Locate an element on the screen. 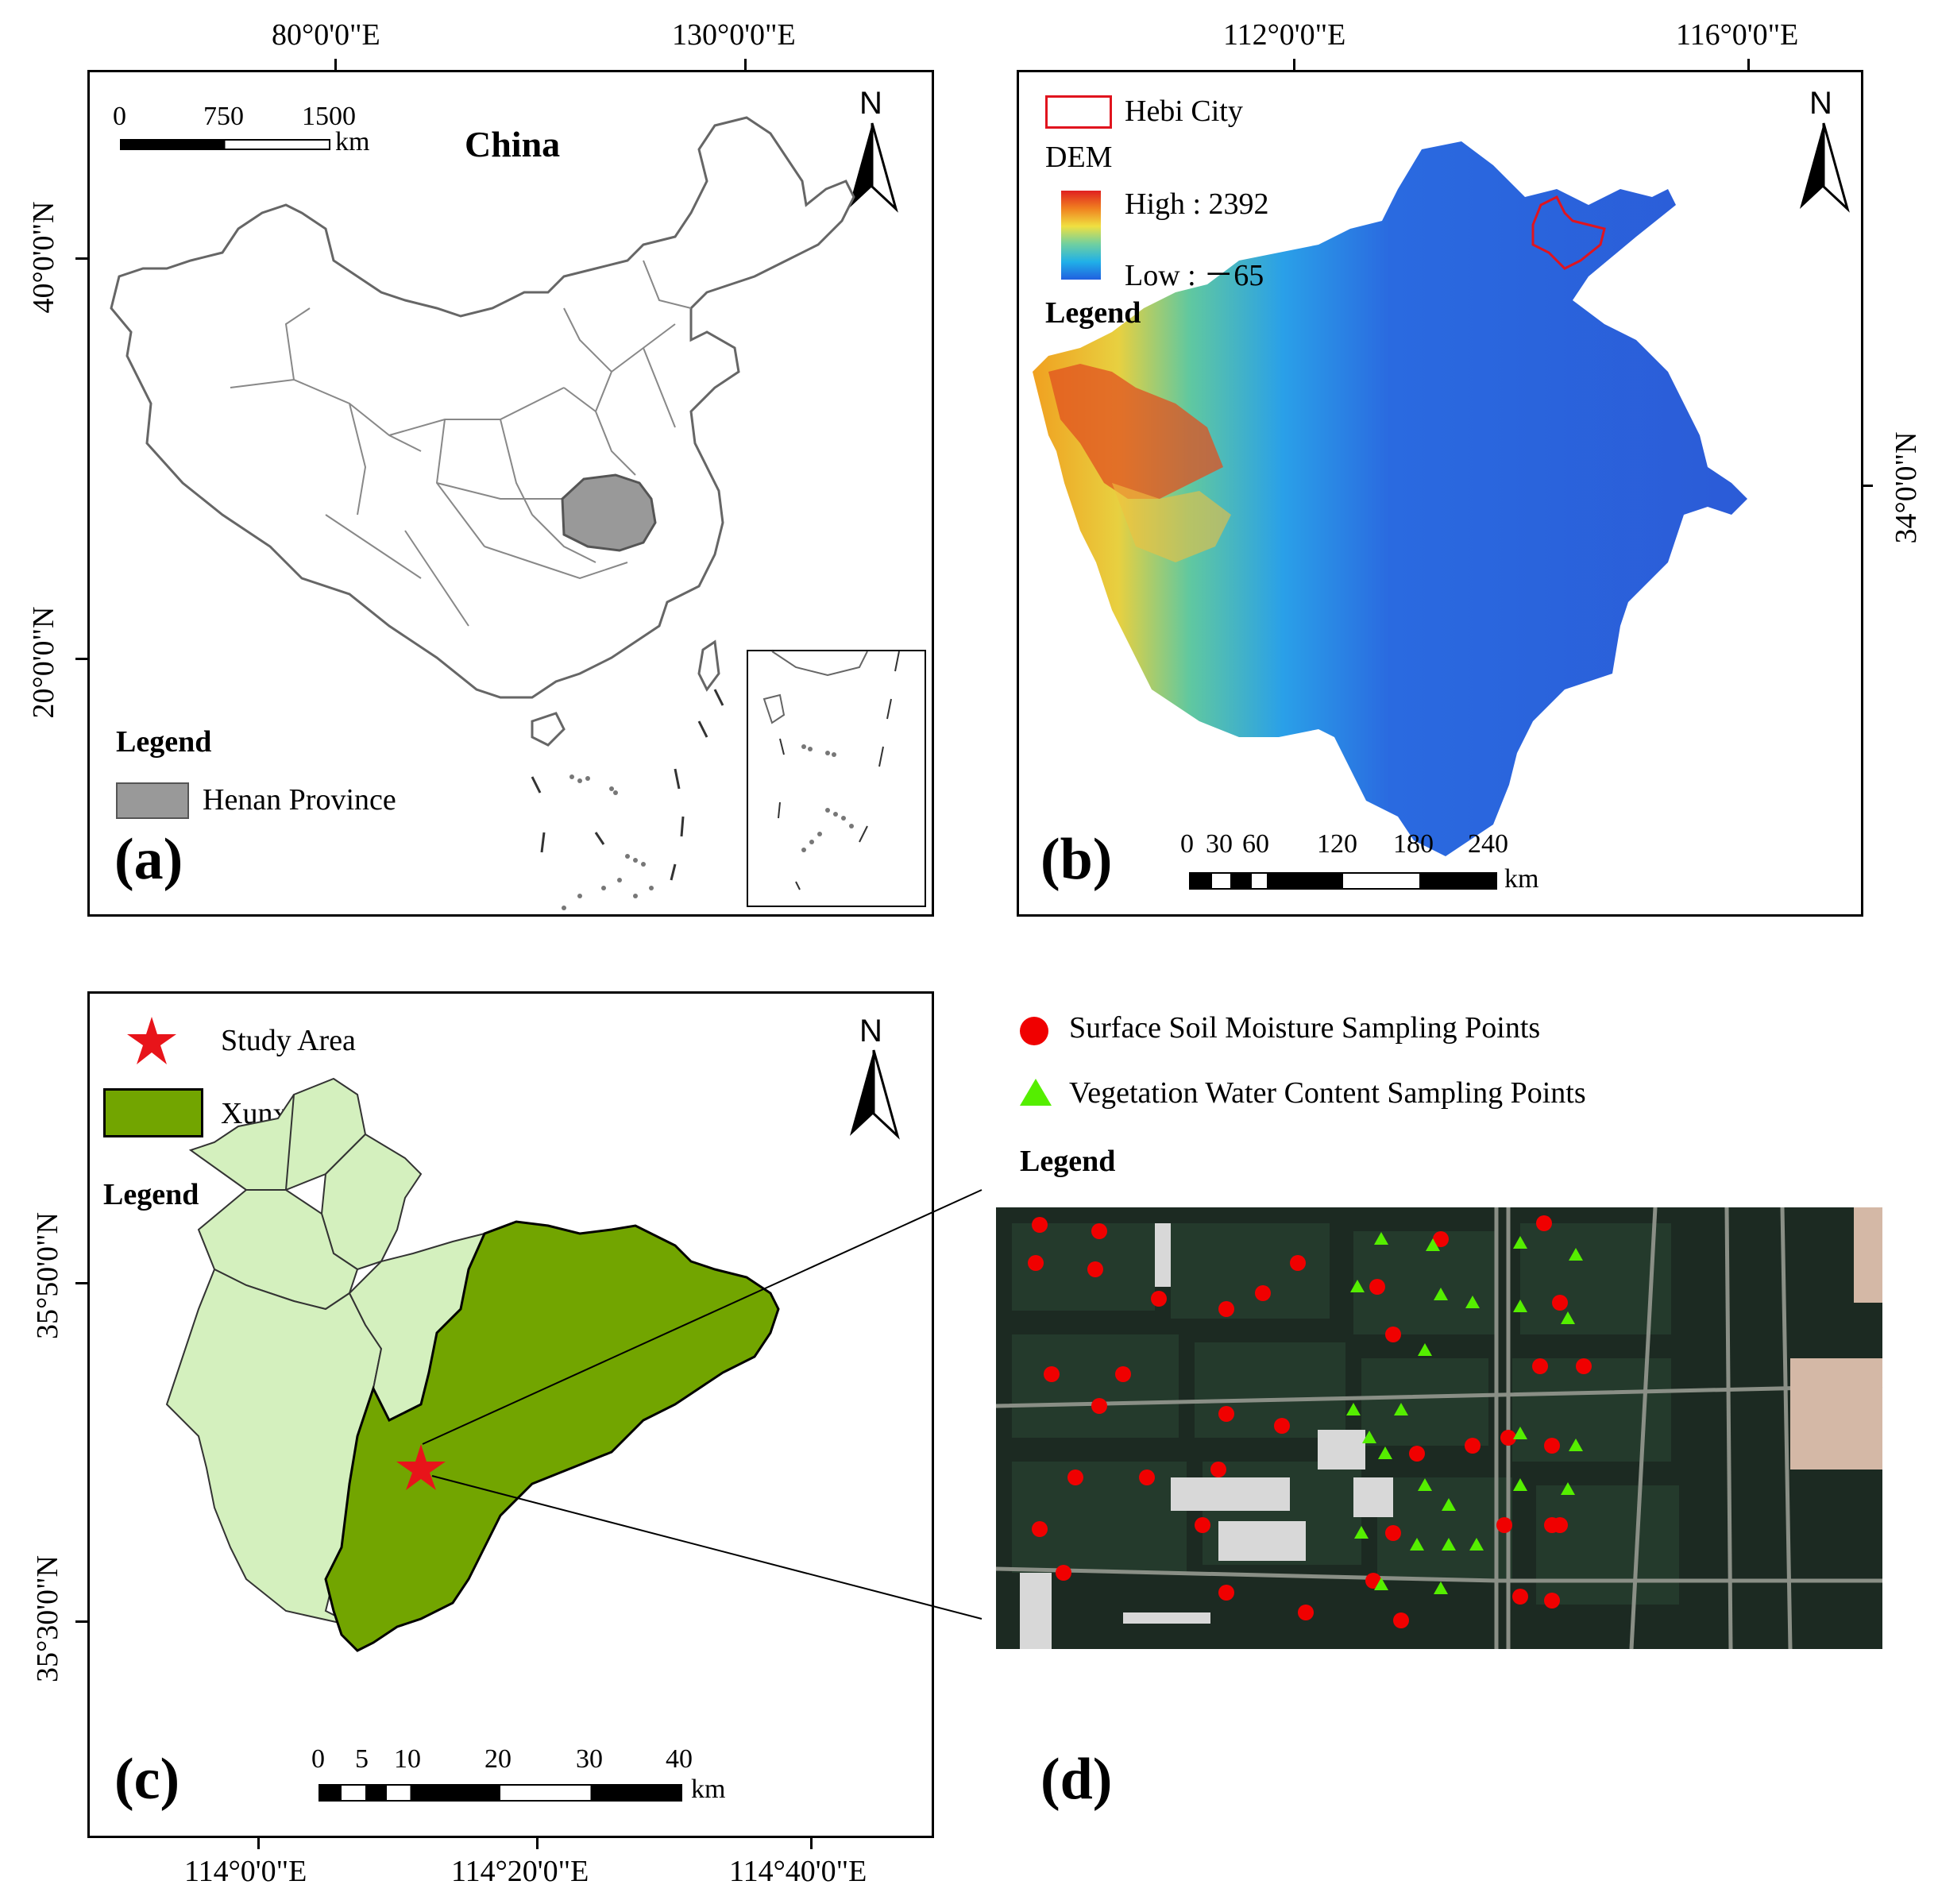 The width and height of the screenshot is (1938, 1904). study-area-star-icon is located at coordinates (151, 1040).